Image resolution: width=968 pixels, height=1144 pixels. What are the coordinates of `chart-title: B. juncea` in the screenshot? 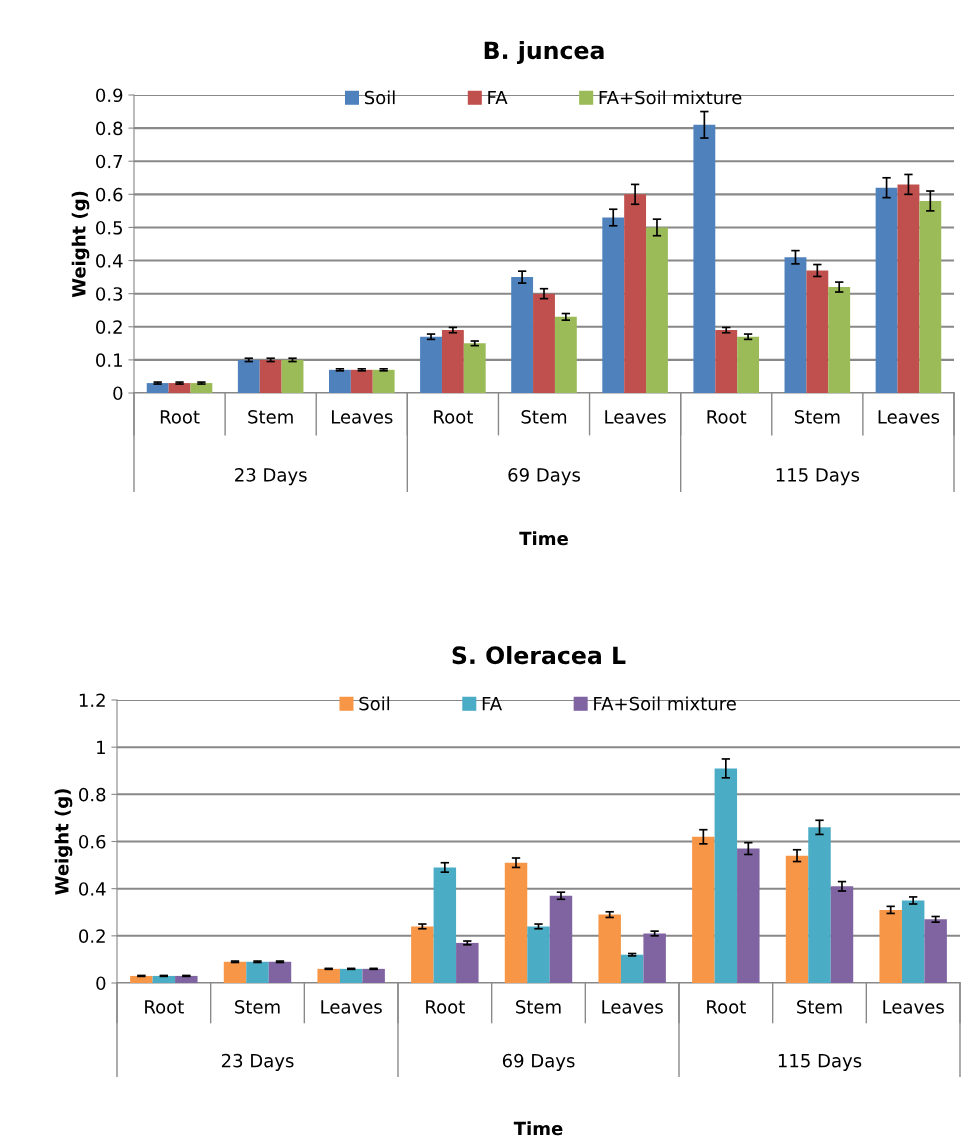 It's located at (544, 52).